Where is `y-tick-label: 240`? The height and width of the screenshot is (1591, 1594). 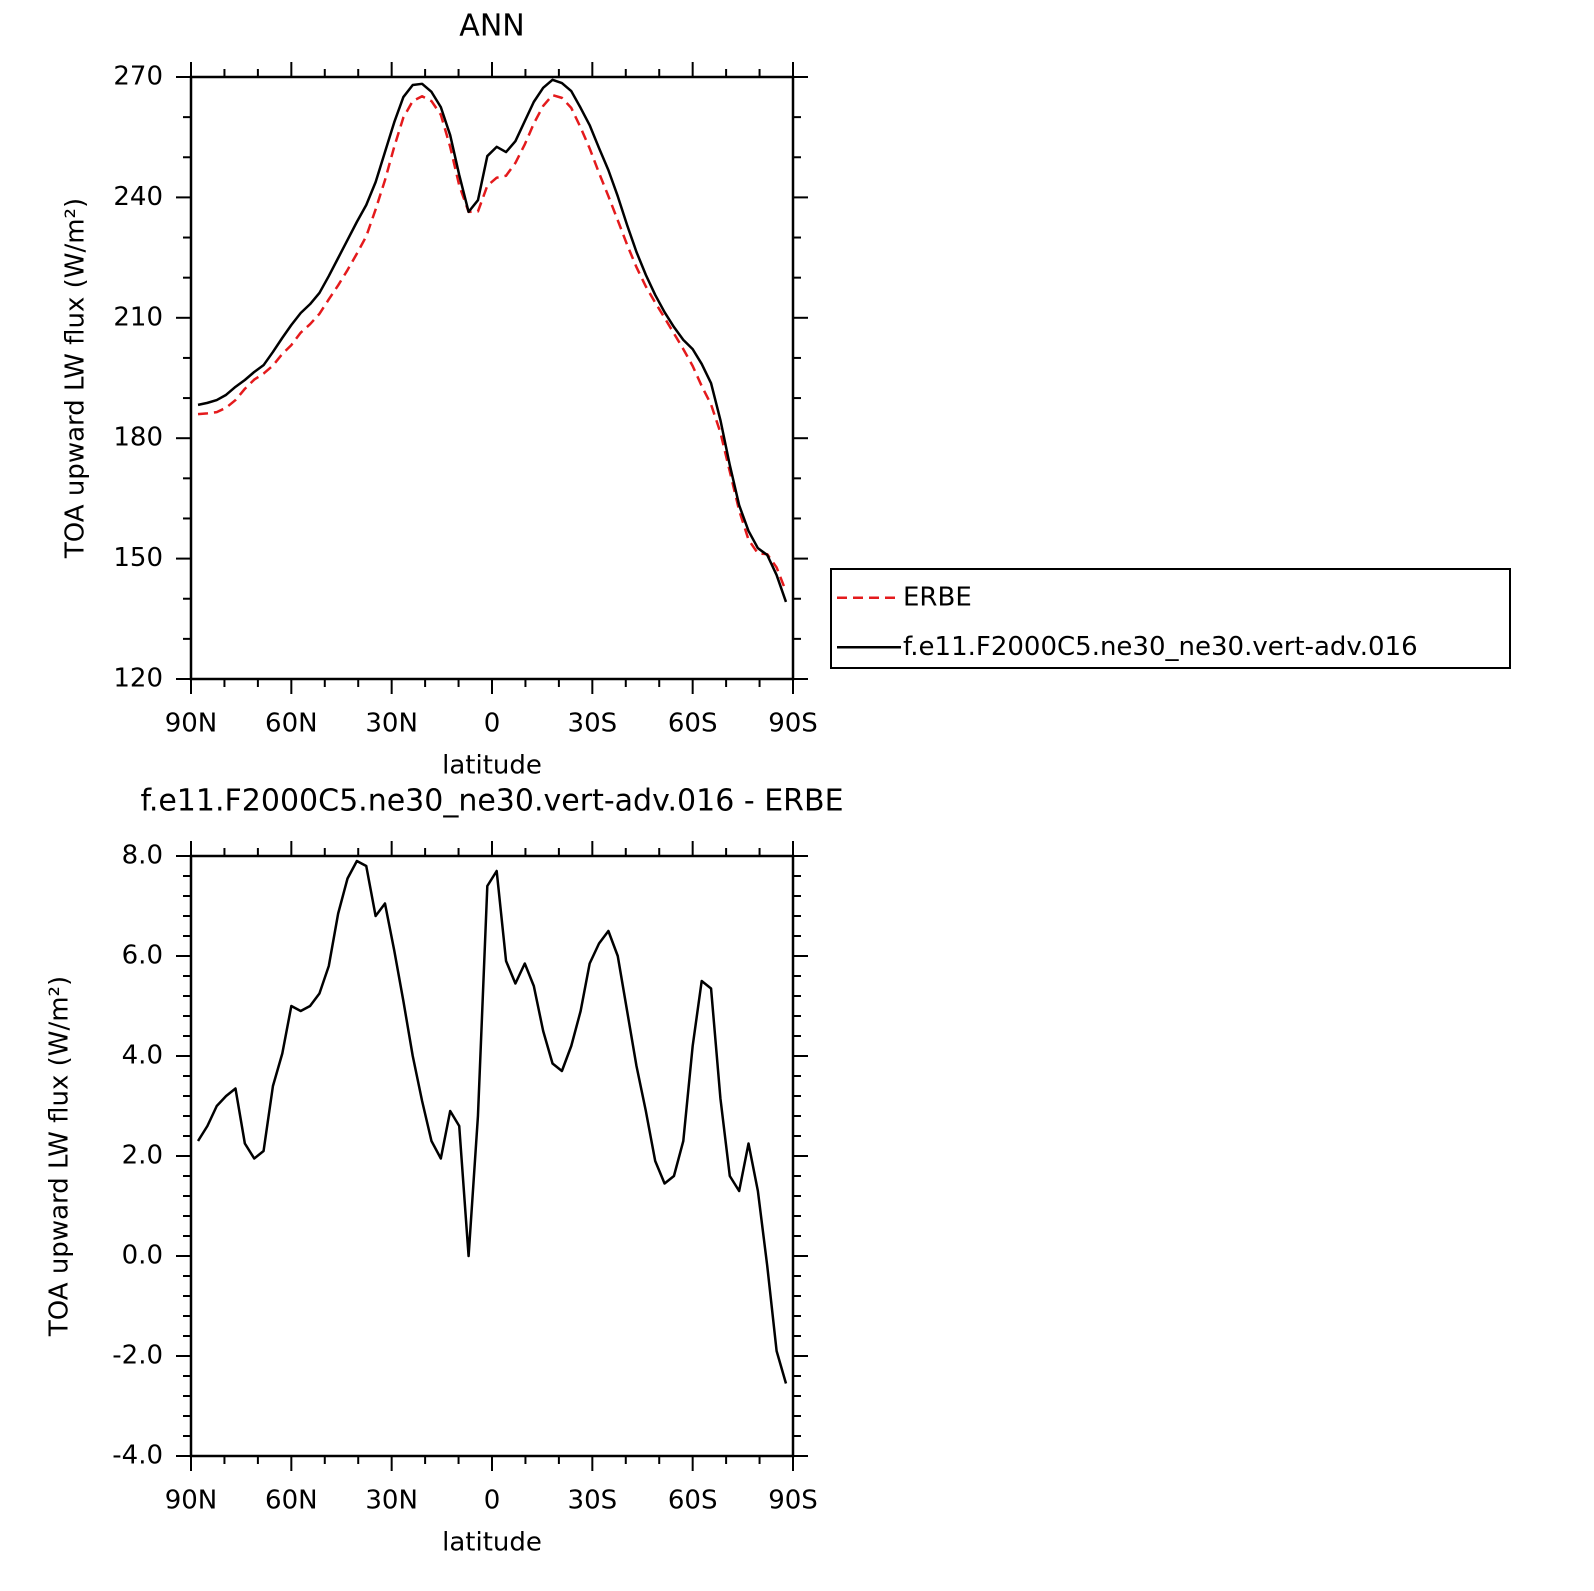
y-tick-label: 240 is located at coordinates (138, 197).